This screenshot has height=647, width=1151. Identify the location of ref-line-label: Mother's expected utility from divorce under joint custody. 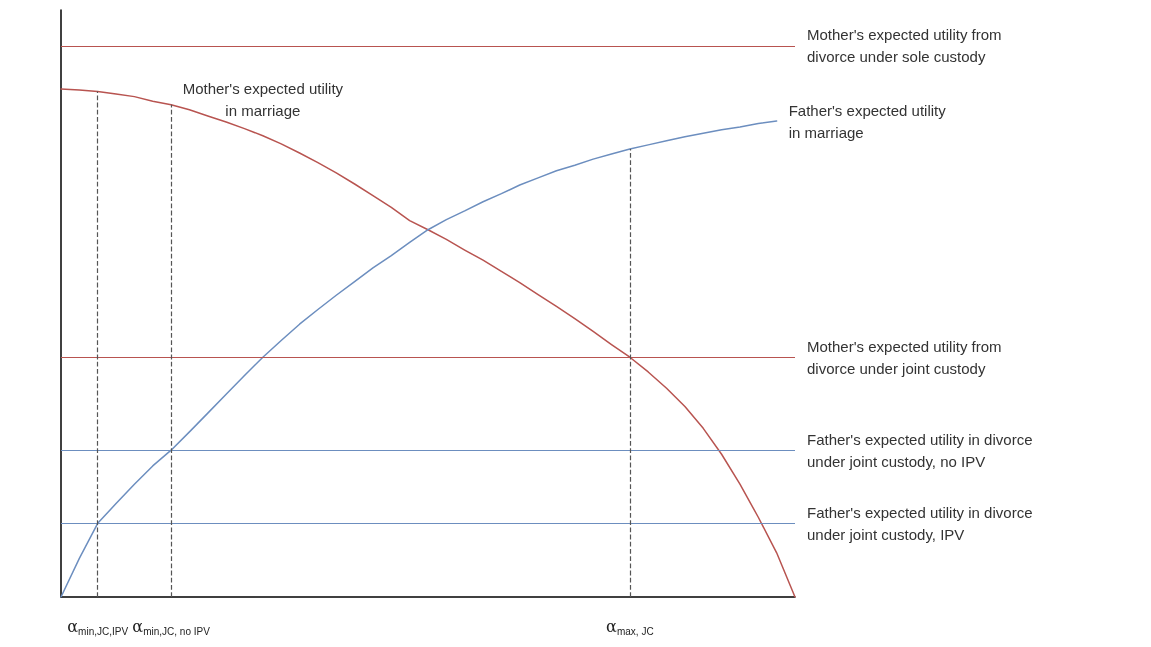
(904, 357).